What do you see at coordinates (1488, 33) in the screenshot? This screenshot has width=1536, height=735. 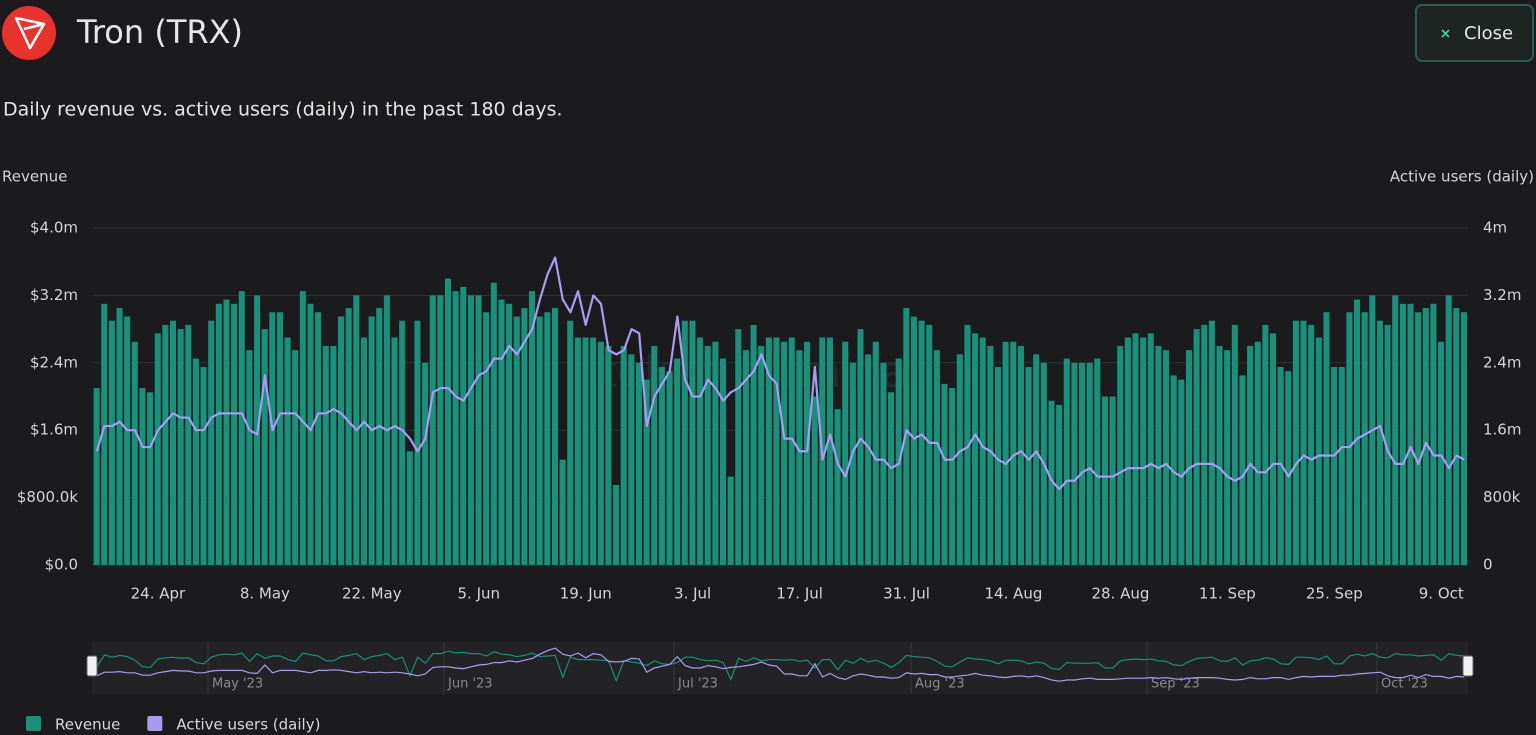 I see `close-label: Close` at bounding box center [1488, 33].